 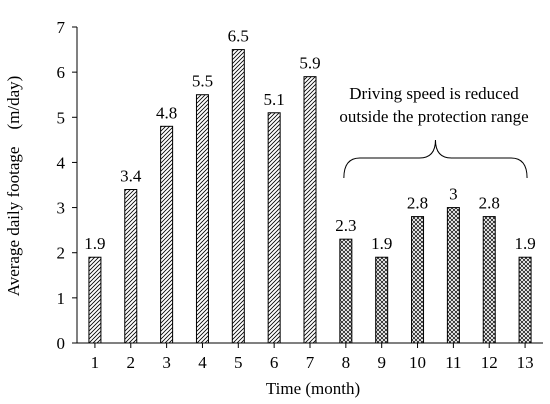 What do you see at coordinates (435, 159) in the screenshot?
I see `annotation-brace` at bounding box center [435, 159].